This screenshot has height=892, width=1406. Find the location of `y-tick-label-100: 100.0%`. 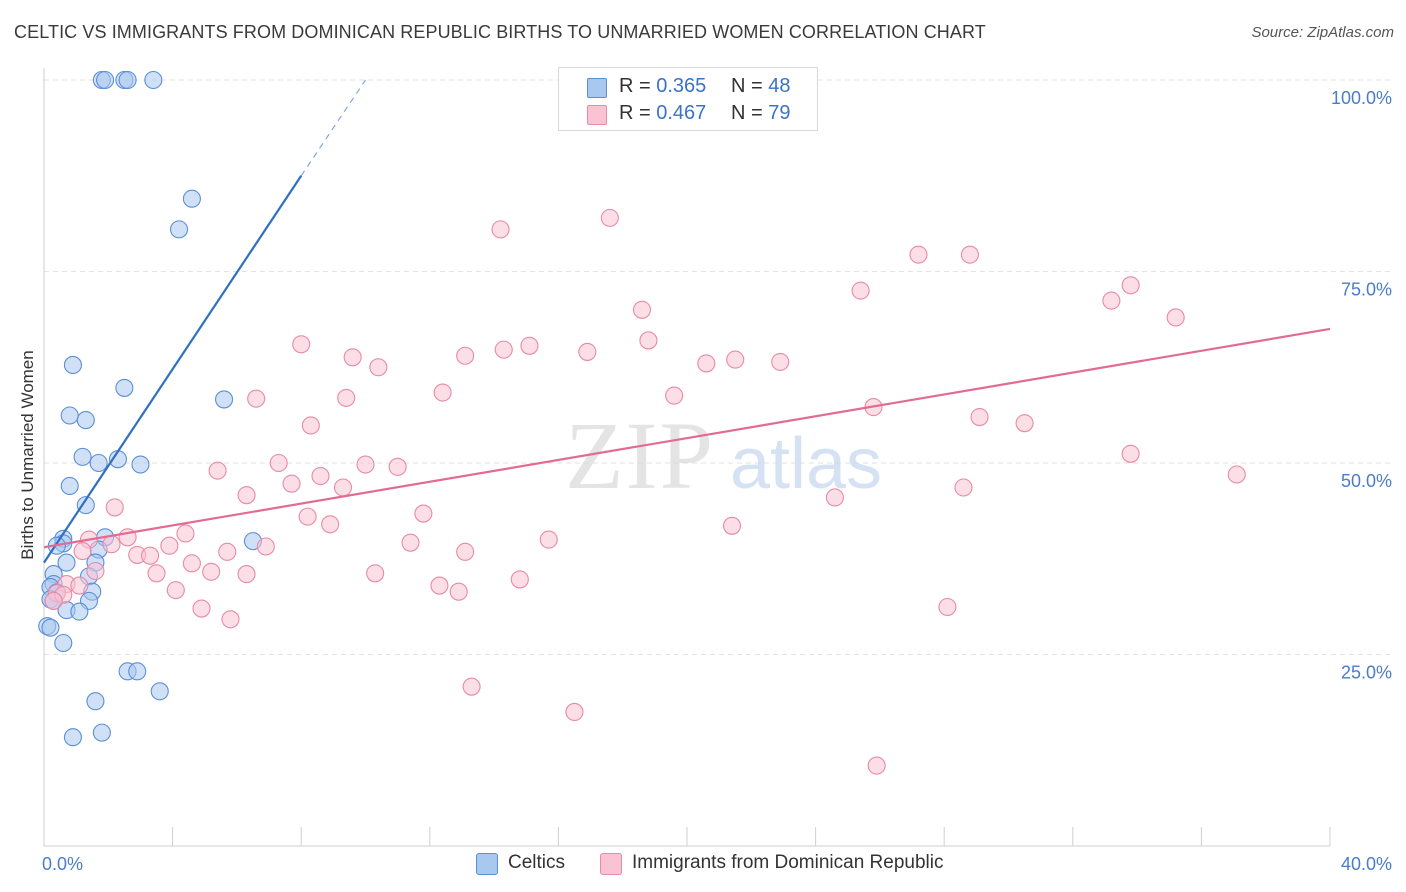

y-tick-label-100: 100.0% is located at coordinates (1361, 98).